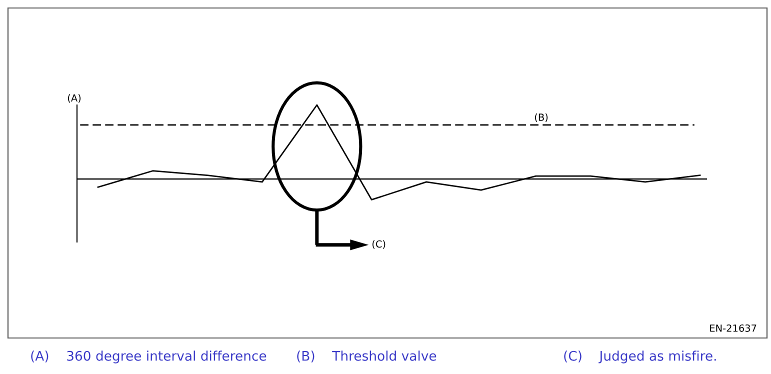 Image resolution: width=771 pixels, height=374 pixels. What do you see at coordinates (541, 117) in the screenshot?
I see `ref-line-label: (B)` at bounding box center [541, 117].